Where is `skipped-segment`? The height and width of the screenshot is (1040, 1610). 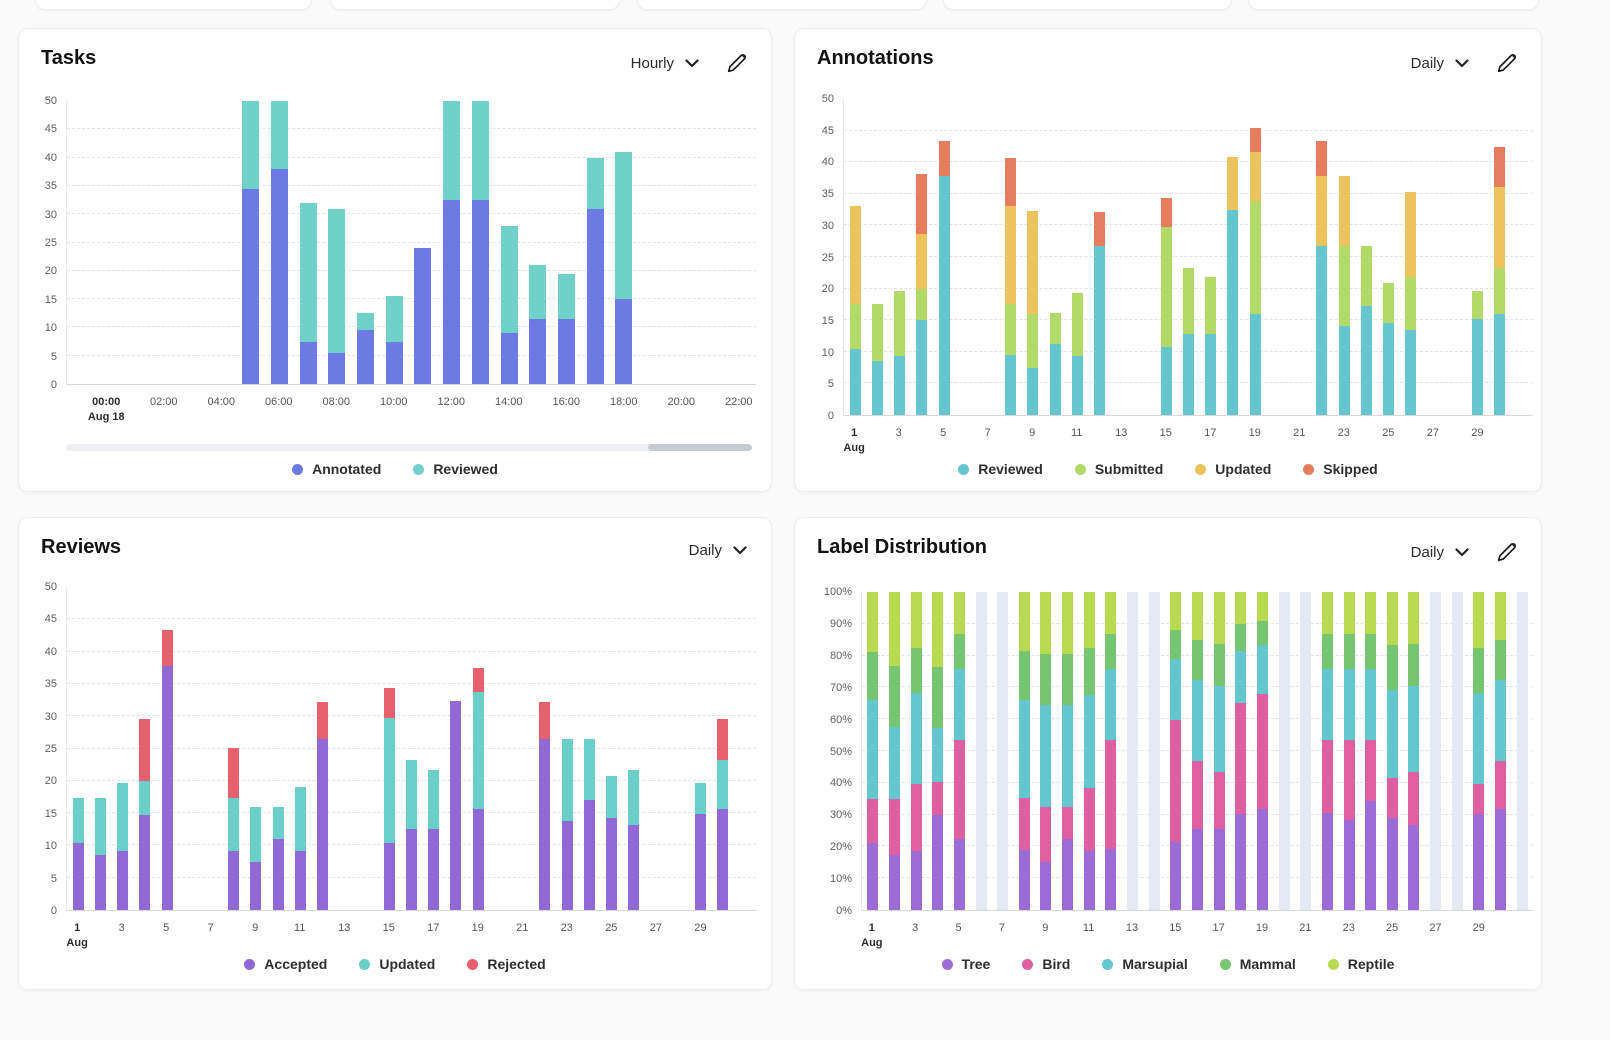 skipped-segment is located at coordinates (1255, 140).